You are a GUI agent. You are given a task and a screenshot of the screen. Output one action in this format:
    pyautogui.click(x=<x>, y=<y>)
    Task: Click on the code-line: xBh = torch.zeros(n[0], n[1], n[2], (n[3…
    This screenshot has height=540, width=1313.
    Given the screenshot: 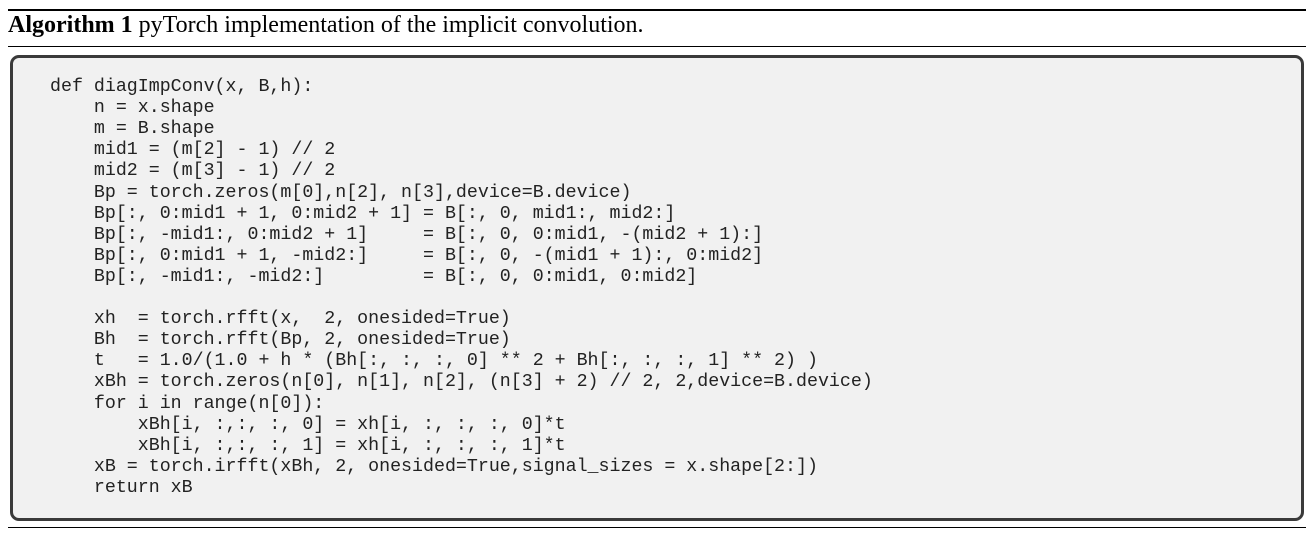 What is the action you would take?
    pyautogui.click(x=461, y=382)
    